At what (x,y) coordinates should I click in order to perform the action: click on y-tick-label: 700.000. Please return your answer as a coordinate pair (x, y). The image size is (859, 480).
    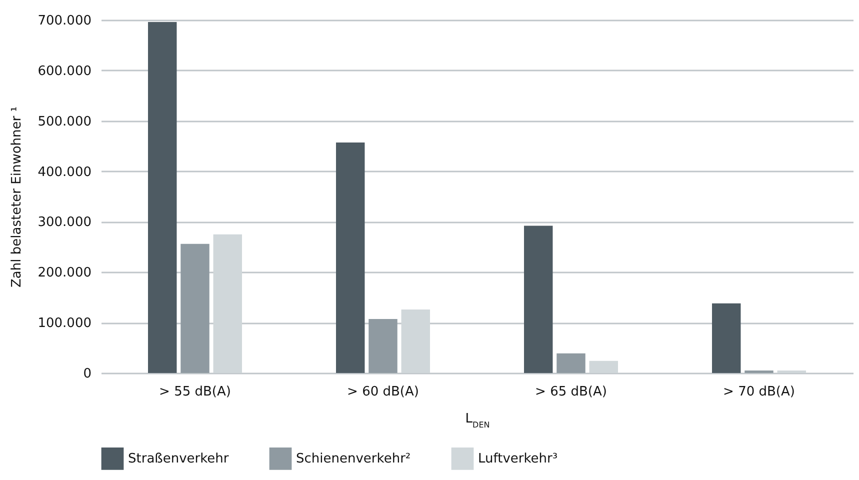
    Looking at the image, I should click on (65, 21).